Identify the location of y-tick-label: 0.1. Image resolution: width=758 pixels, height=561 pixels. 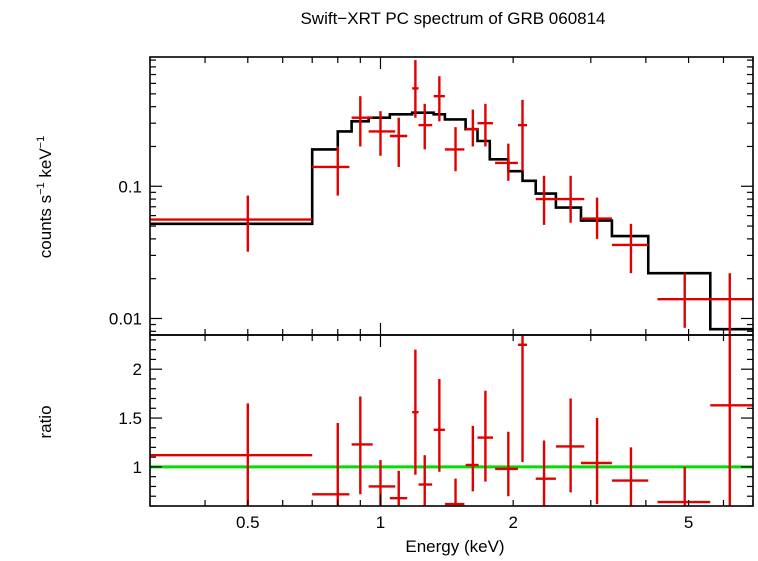
(130, 186).